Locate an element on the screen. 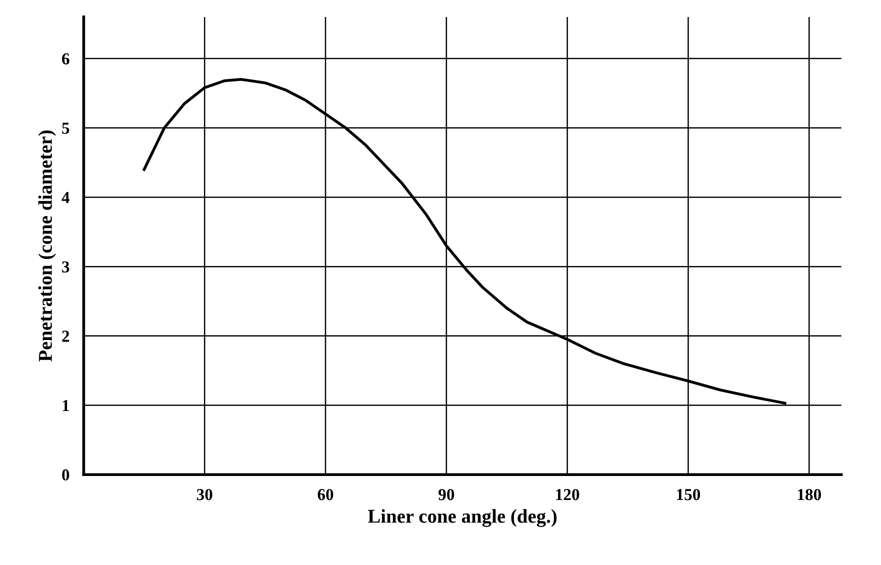 The width and height of the screenshot is (881, 565). y-tick-label: 2 is located at coordinates (66, 336).